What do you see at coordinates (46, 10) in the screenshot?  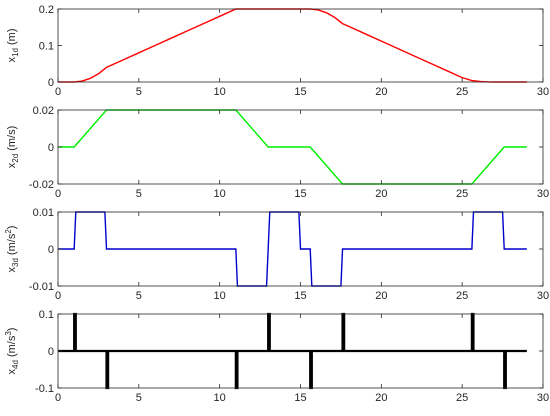 I see `y-tick-label: 0.2` at bounding box center [46, 10].